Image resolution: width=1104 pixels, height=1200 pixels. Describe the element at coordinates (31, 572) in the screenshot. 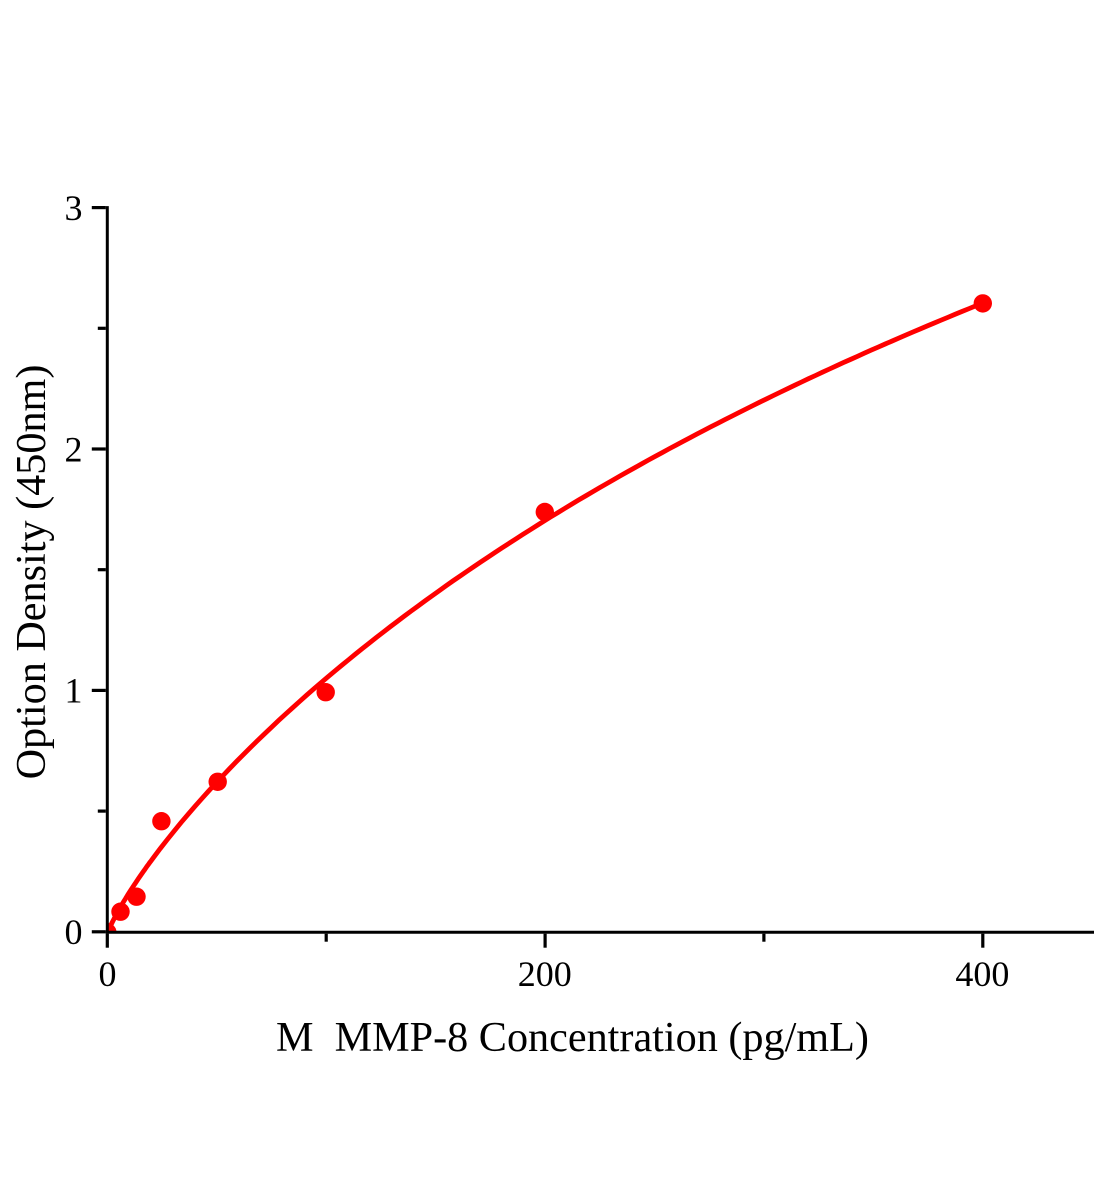

I see `svg-text: Option Density (450nm)` at that location.